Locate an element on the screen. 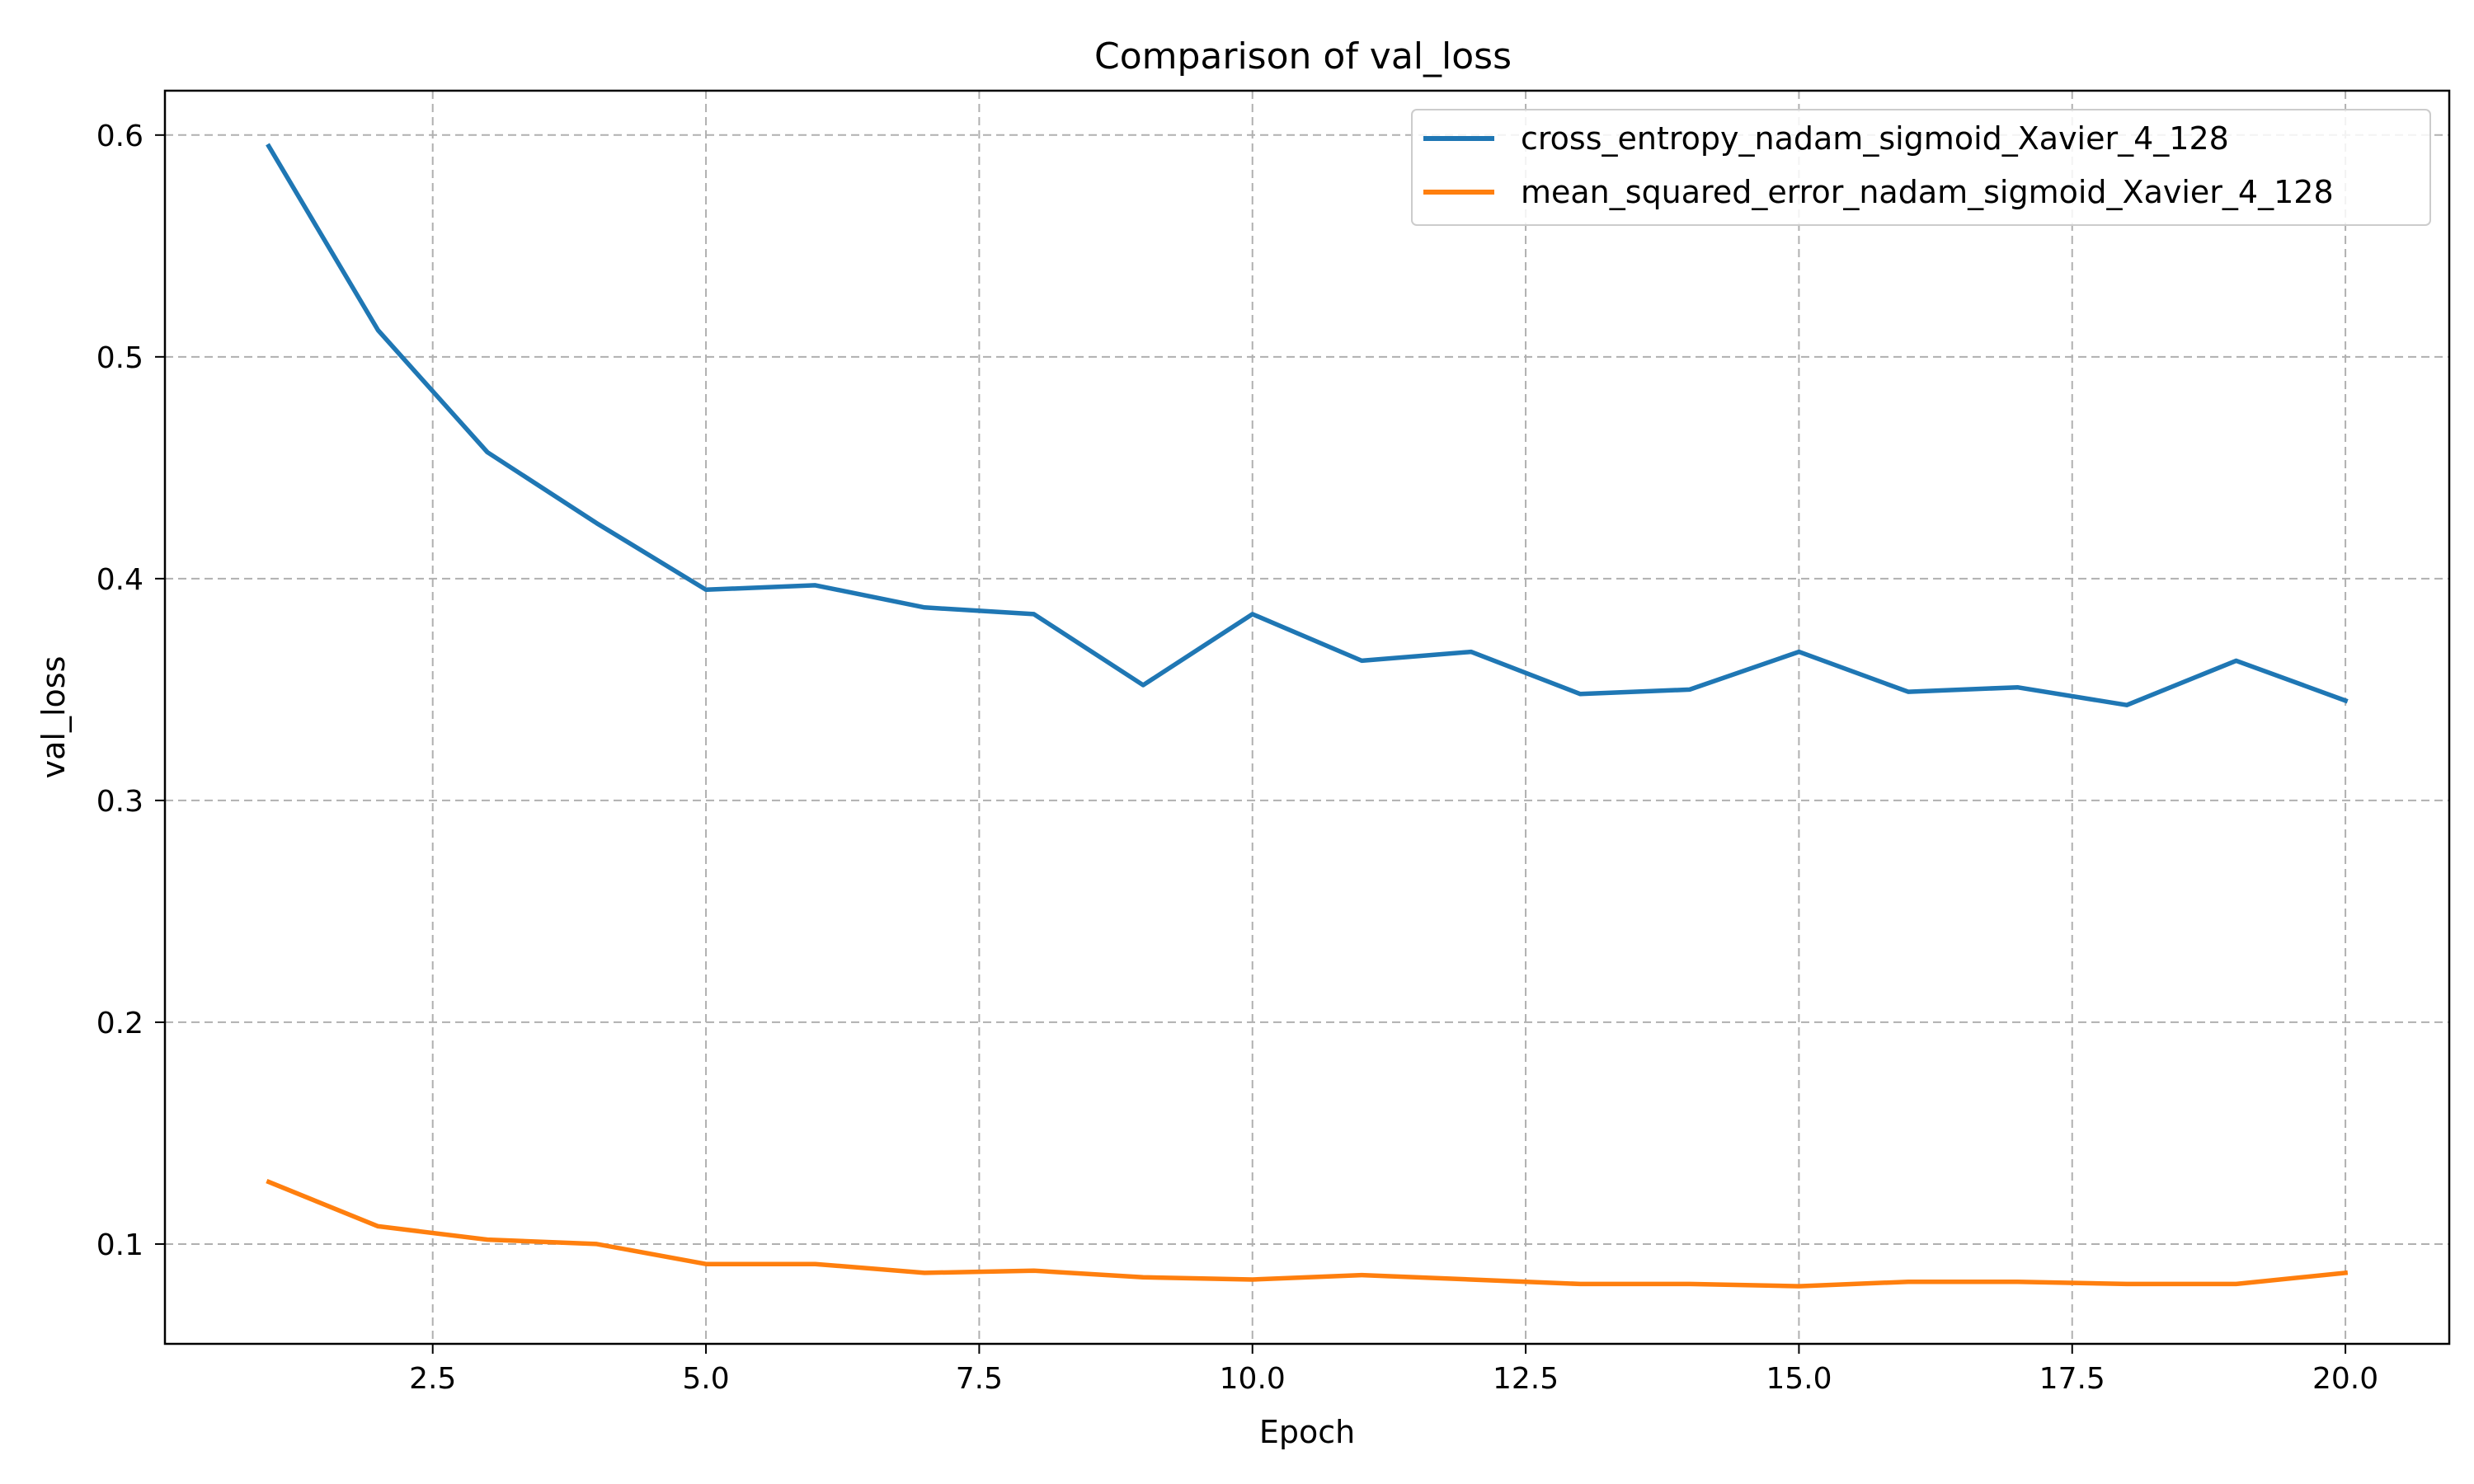  y-axis-label: val_loss is located at coordinates (53, 717).